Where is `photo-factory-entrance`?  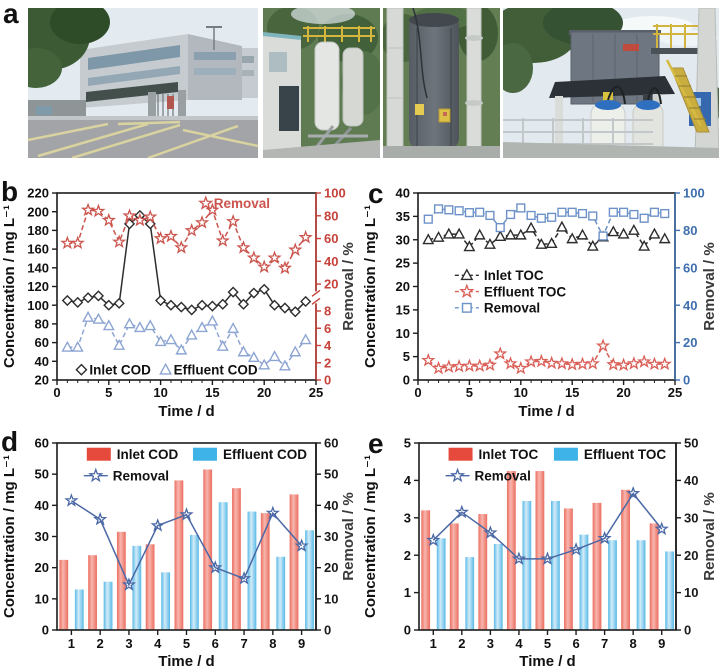 photo-factory-entrance is located at coordinates (143, 83).